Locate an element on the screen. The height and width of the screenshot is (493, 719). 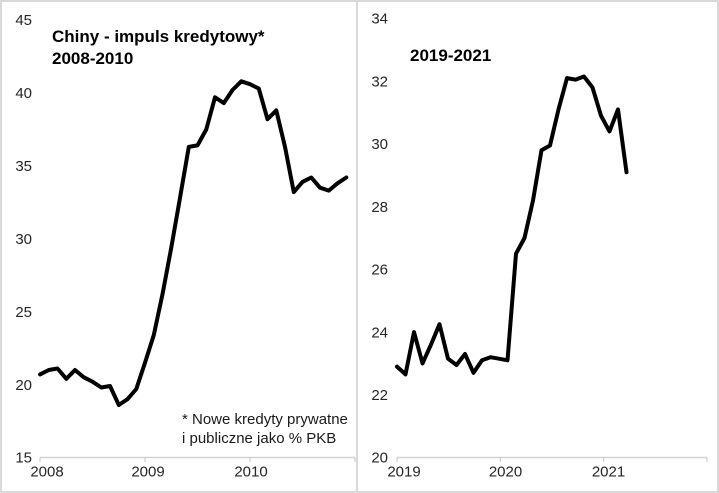
chart-title-left: Chiny - impuls kredytowy* 2008-2010 is located at coordinates (158, 48).